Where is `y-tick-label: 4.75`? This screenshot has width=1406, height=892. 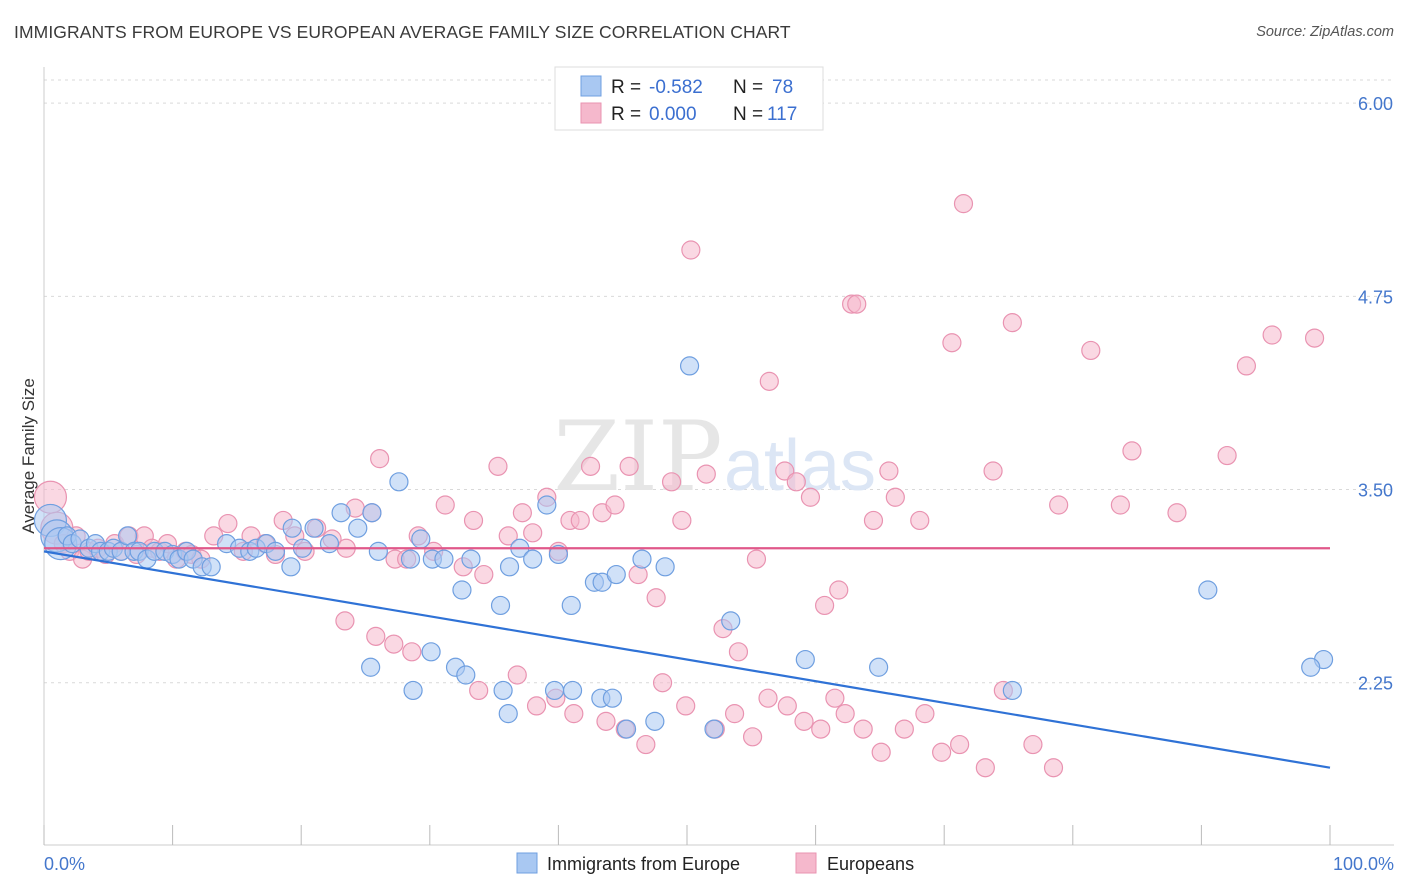
y-tick-label: 4.75 is located at coordinates (1375, 297).